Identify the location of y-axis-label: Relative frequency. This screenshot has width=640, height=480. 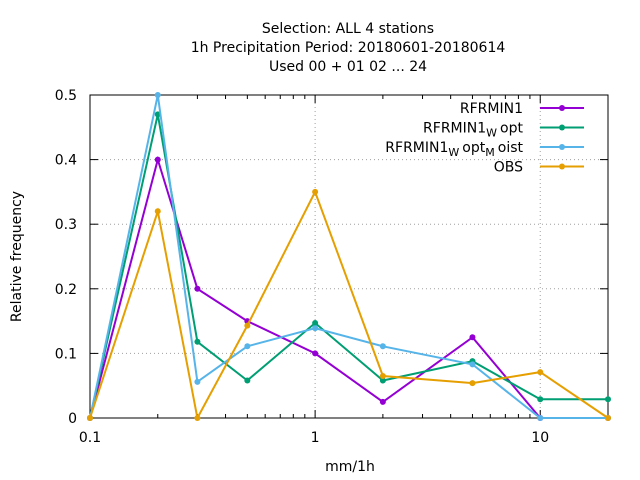
(17, 256).